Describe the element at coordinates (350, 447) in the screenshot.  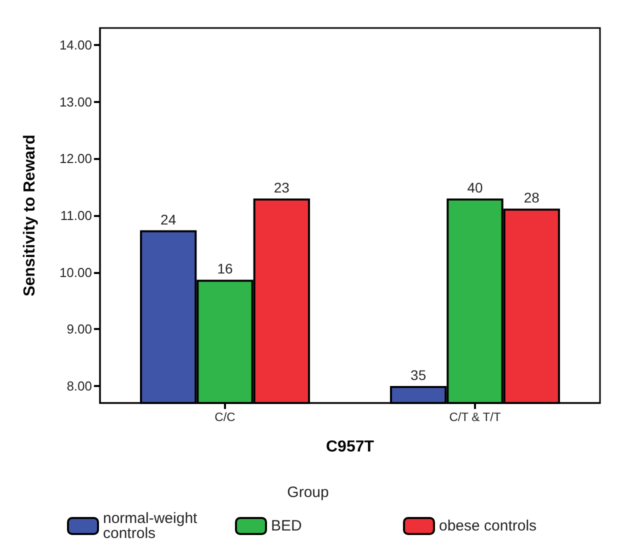
I see `x-axis-title: C957T` at that location.